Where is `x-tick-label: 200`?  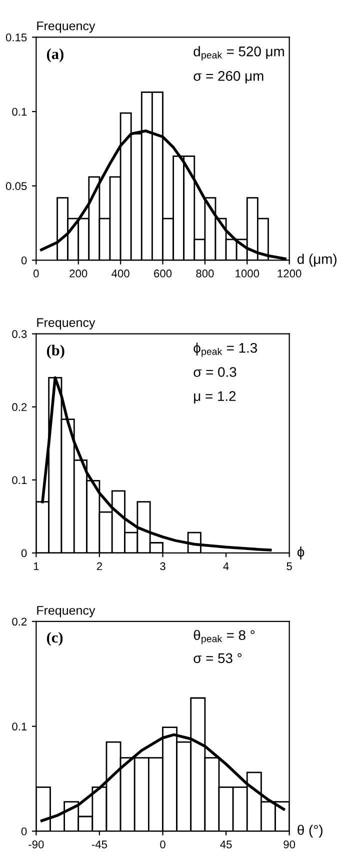
x-tick-label: 200 is located at coordinates (79, 274).